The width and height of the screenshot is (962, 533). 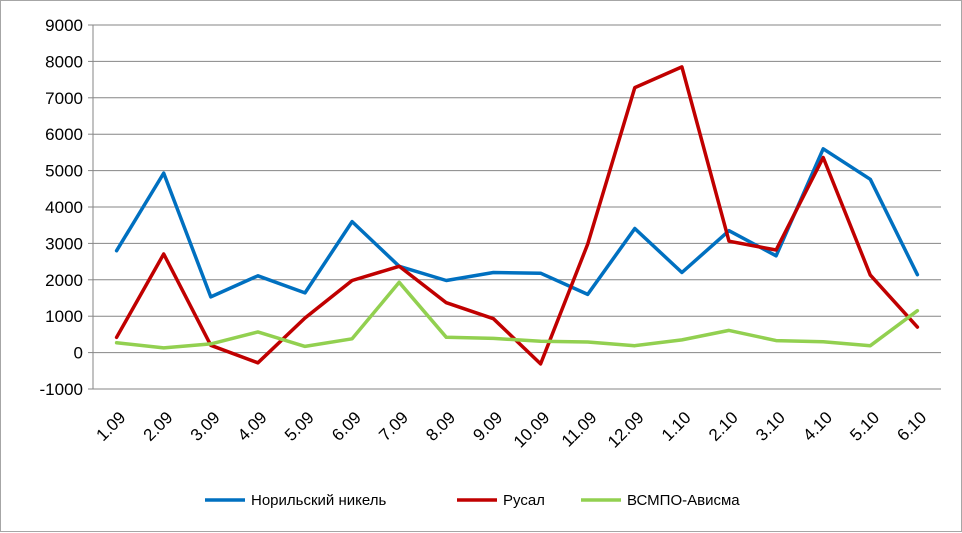 I want to click on x-tick-label: 4.10, so click(x=817, y=426).